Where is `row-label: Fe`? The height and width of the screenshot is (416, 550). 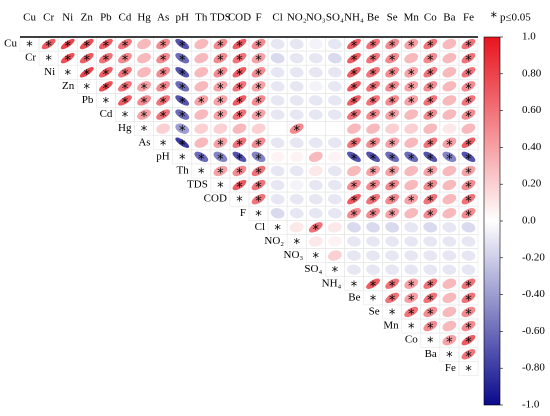
row-label: Fe is located at coordinates (450, 368).